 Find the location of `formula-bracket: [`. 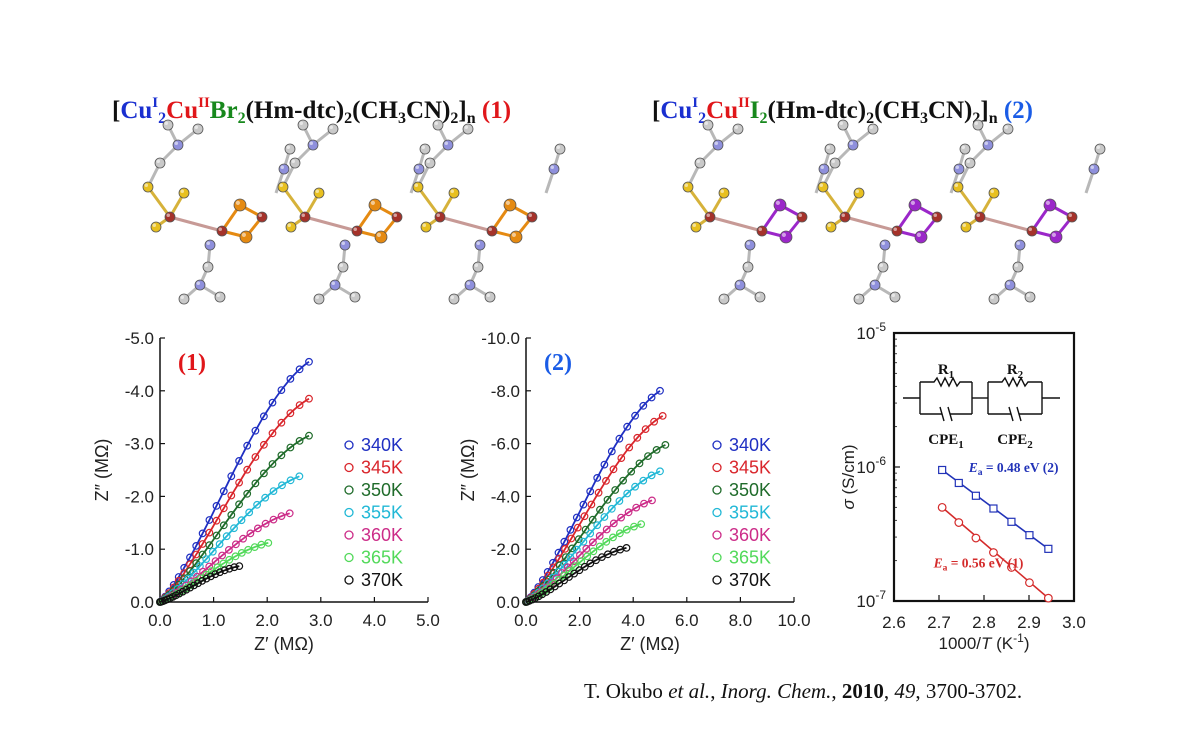

formula-bracket: [ is located at coordinates (656, 110).